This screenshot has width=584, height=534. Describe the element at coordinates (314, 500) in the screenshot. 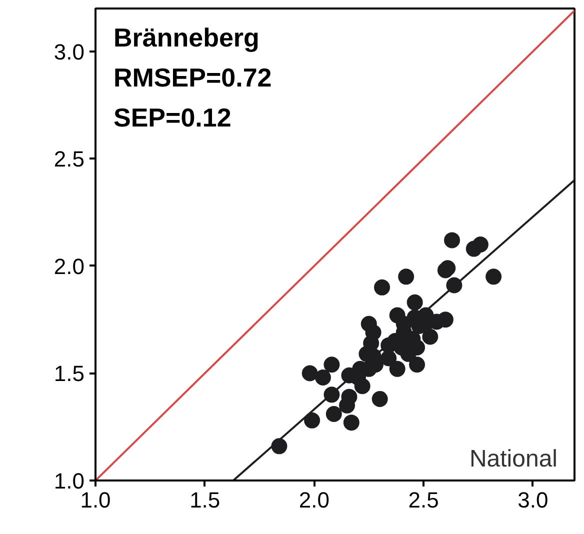

I see `x-tick-label: 2.0` at that location.